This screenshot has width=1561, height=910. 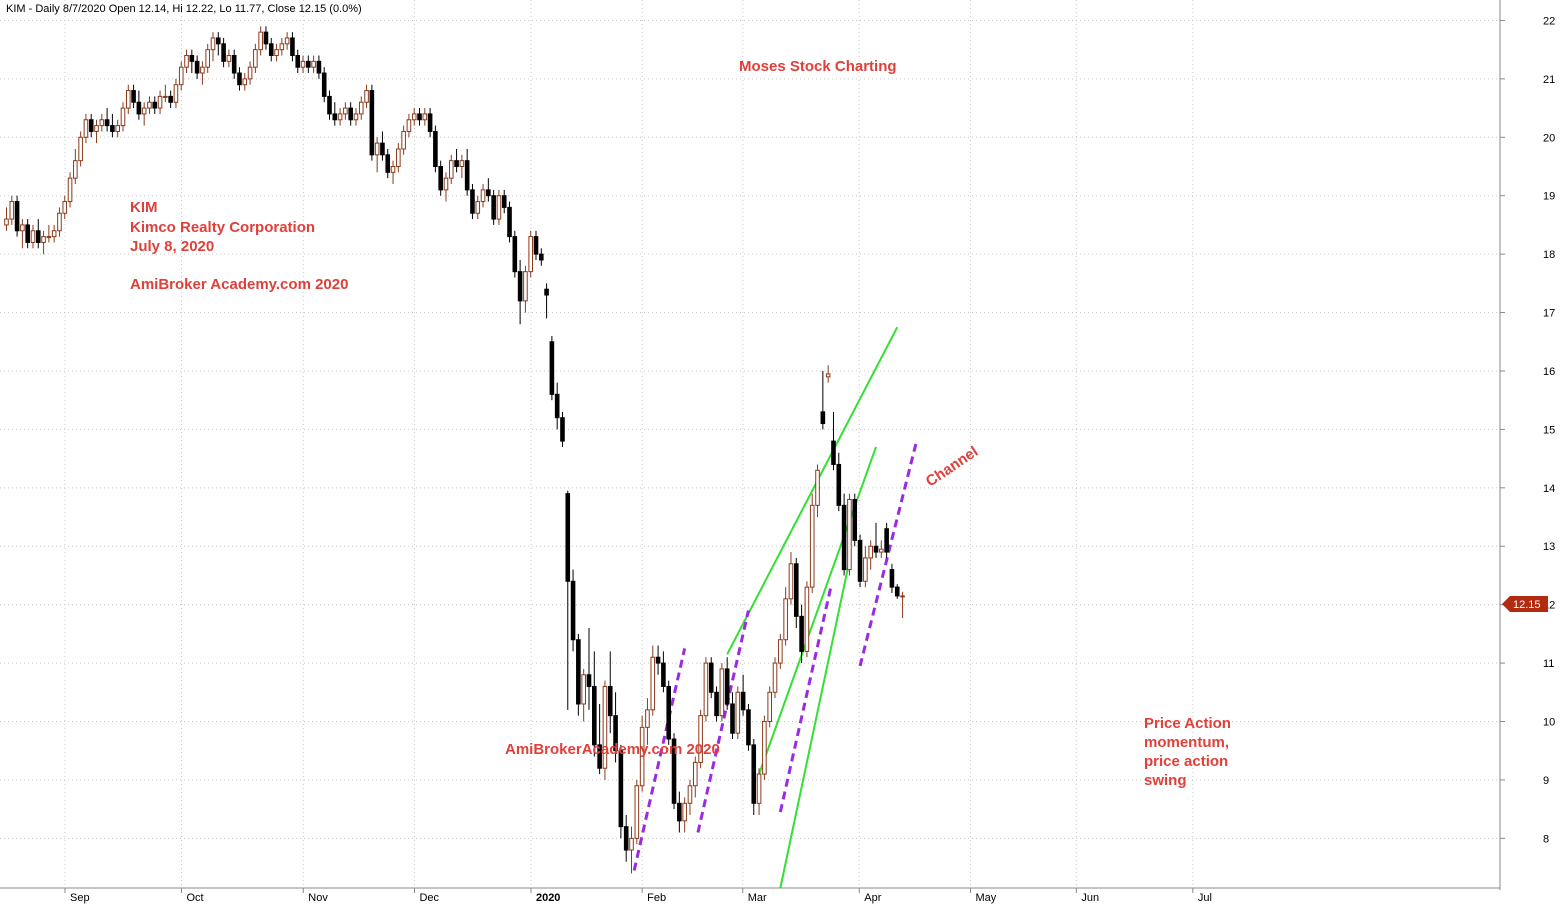 What do you see at coordinates (1549, 80) in the screenshot?
I see `y-tick-label: 21` at bounding box center [1549, 80].